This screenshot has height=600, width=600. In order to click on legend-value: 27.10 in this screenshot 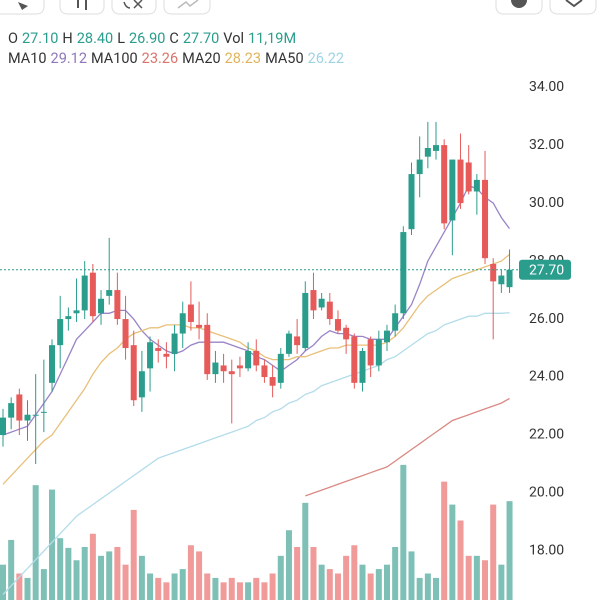, I will do `click(40, 38)`.